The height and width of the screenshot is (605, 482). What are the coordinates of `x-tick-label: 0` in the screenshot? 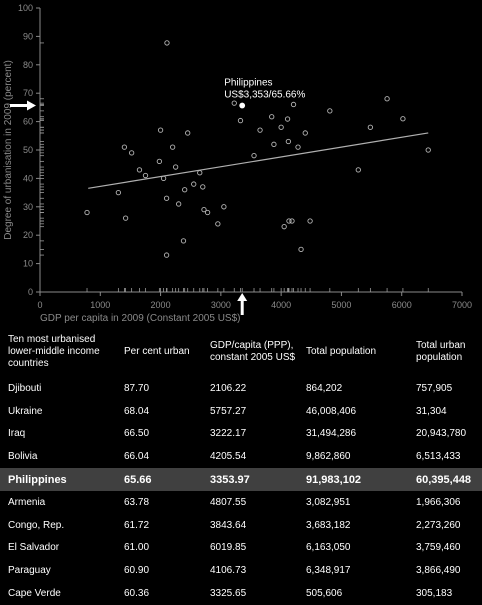 It's located at (39, 305).